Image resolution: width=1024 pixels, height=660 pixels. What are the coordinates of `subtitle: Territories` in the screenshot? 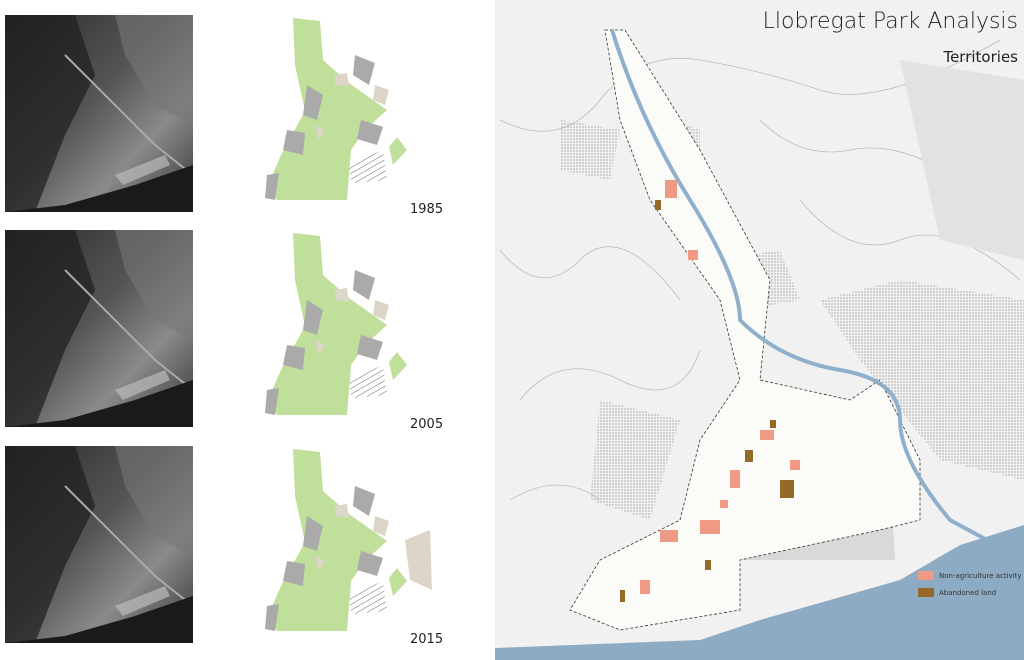 It's located at (980, 57).